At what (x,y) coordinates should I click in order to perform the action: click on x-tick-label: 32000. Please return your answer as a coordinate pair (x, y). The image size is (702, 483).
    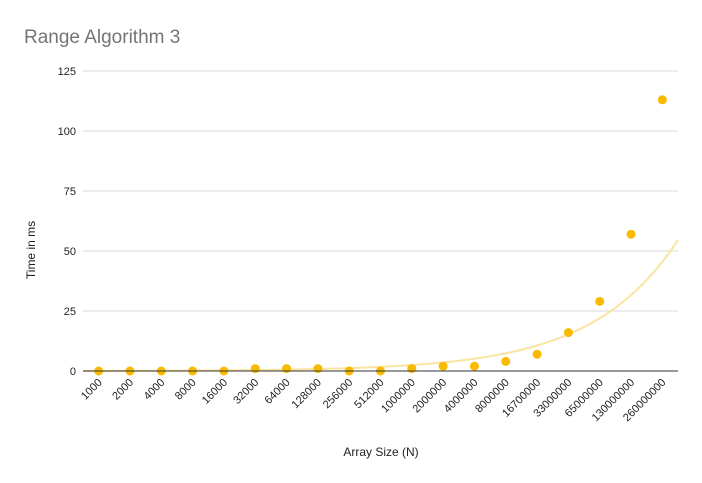
    Looking at the image, I should click on (246, 392).